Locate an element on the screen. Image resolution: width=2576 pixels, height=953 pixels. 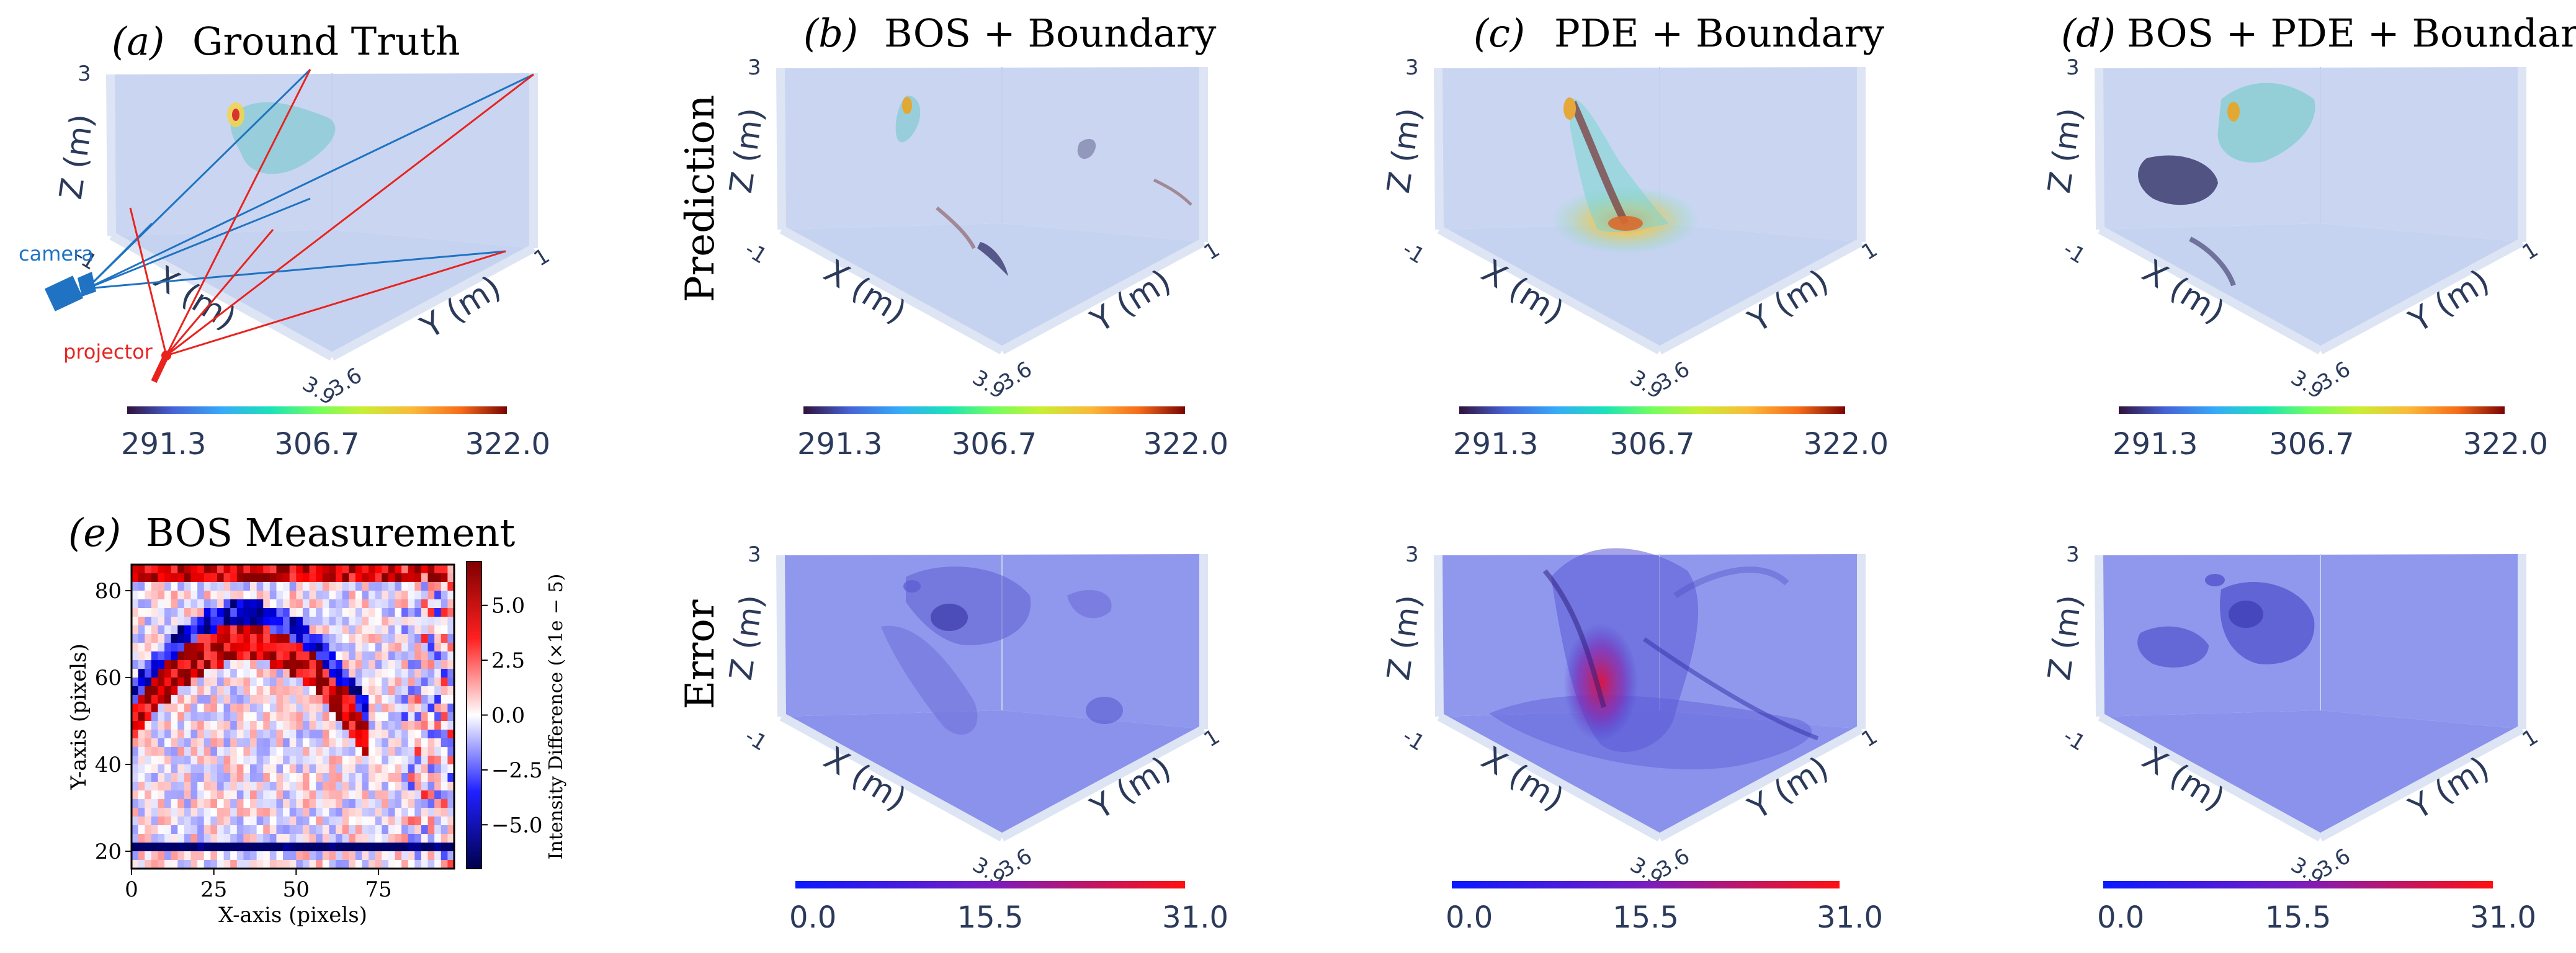
colorbar-max-label: 31.0 is located at coordinates (2503, 918).